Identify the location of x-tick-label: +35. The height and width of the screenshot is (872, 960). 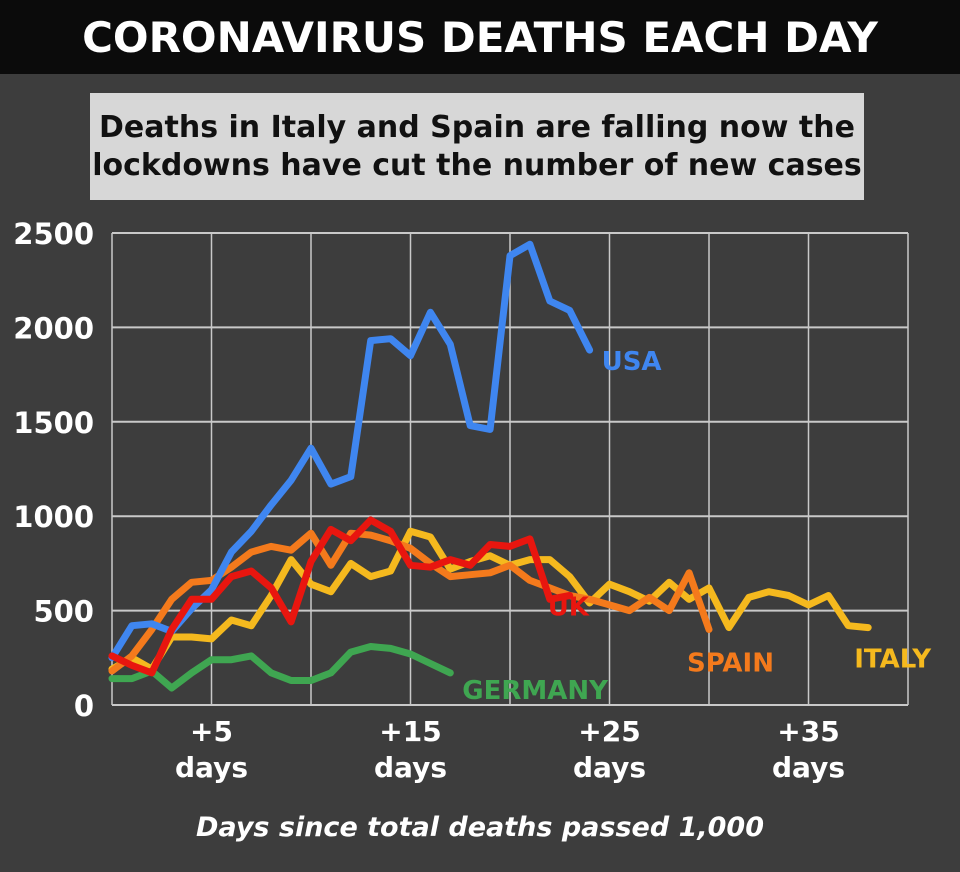
(808, 731).